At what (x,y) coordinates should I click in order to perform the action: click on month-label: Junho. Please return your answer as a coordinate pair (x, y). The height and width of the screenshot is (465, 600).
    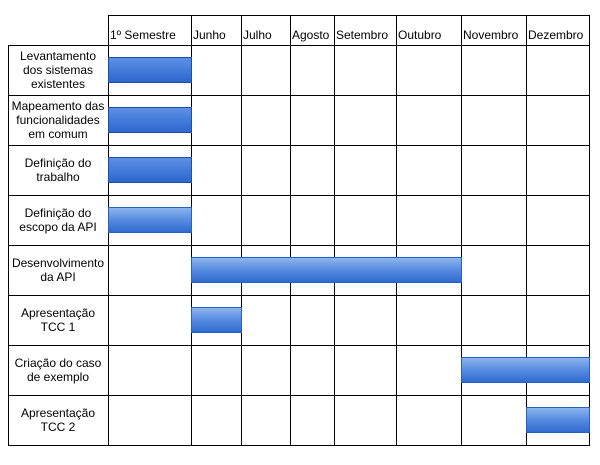
    Looking at the image, I should click on (209, 35).